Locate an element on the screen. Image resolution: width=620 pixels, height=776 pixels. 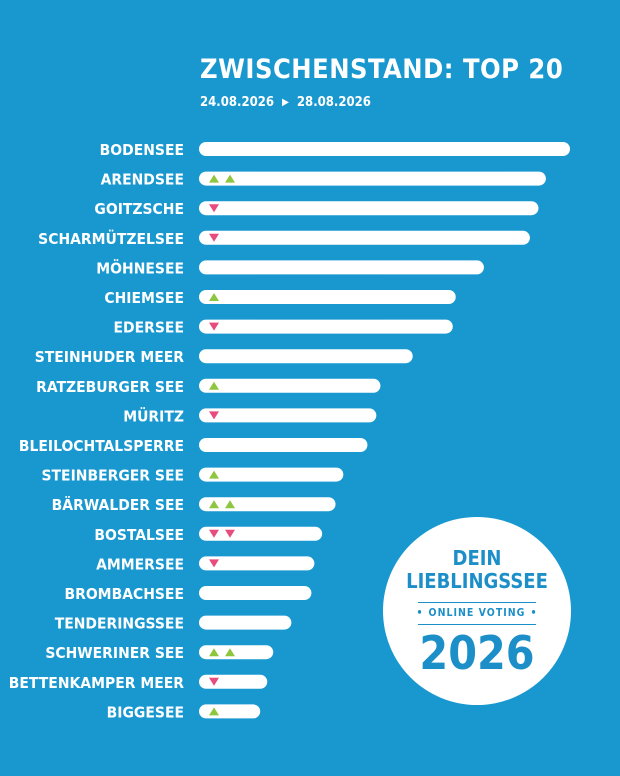
category-label: ARENDSEE is located at coordinates (142, 180).